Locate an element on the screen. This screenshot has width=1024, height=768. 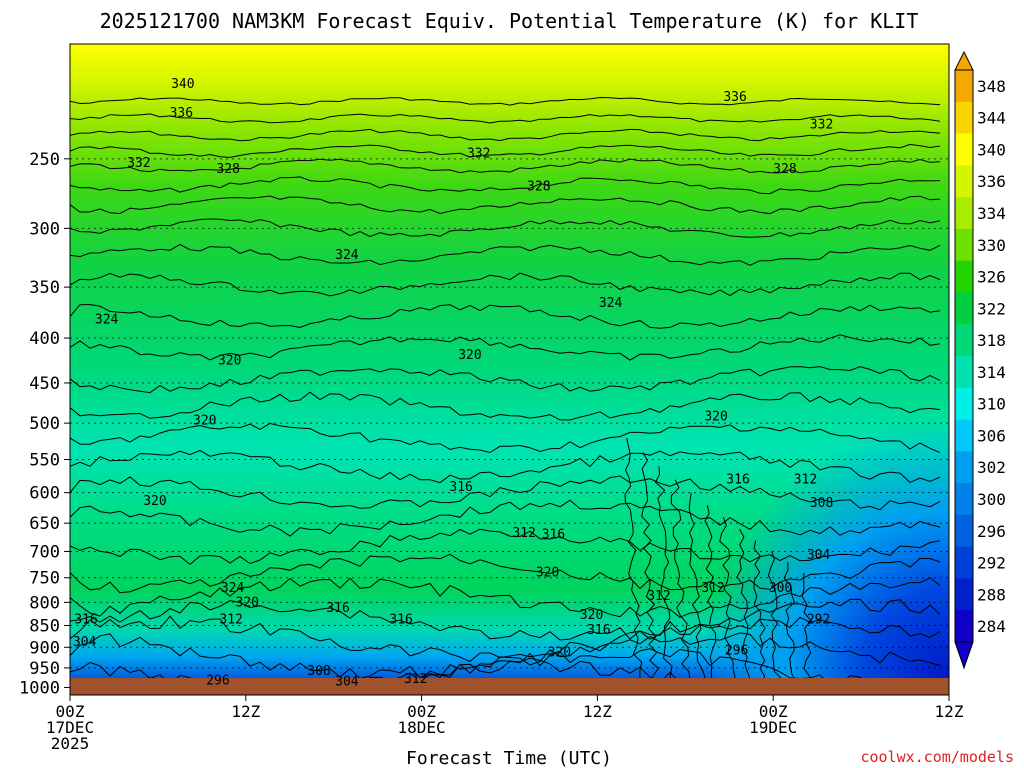
colorbar-label: 306 is located at coordinates (991, 435).